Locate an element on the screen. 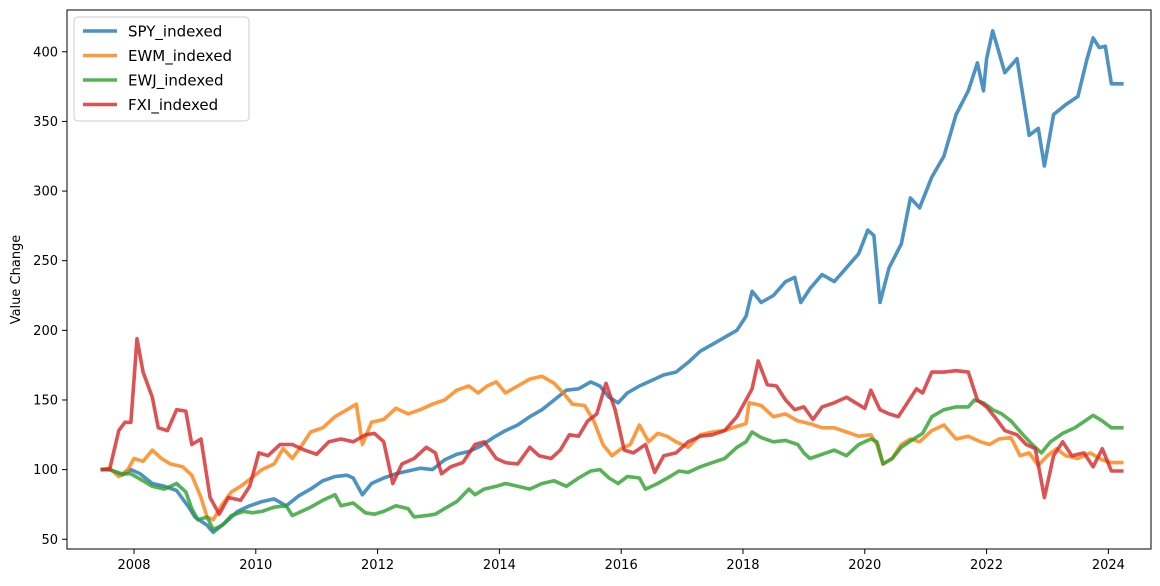 This screenshot has width=1160, height=586. x-tick-label: 2012 is located at coordinates (377, 565).